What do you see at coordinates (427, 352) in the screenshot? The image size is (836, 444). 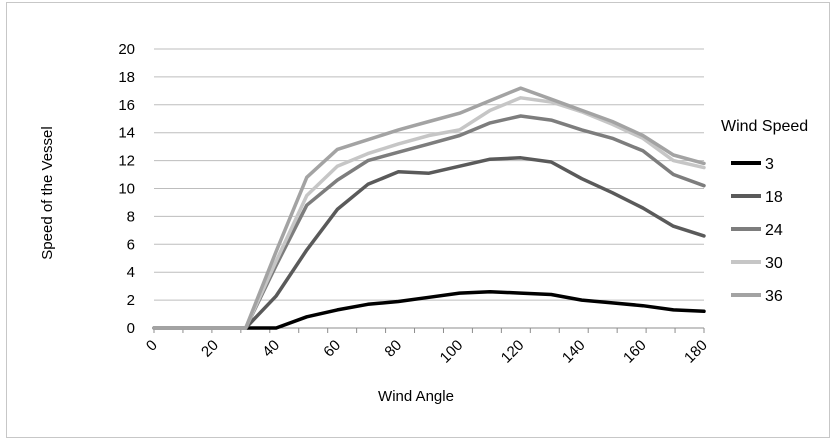 I see `x-axis-tick-labels: 0 20 40 60 80 100 120 140 160 180` at bounding box center [427, 352].